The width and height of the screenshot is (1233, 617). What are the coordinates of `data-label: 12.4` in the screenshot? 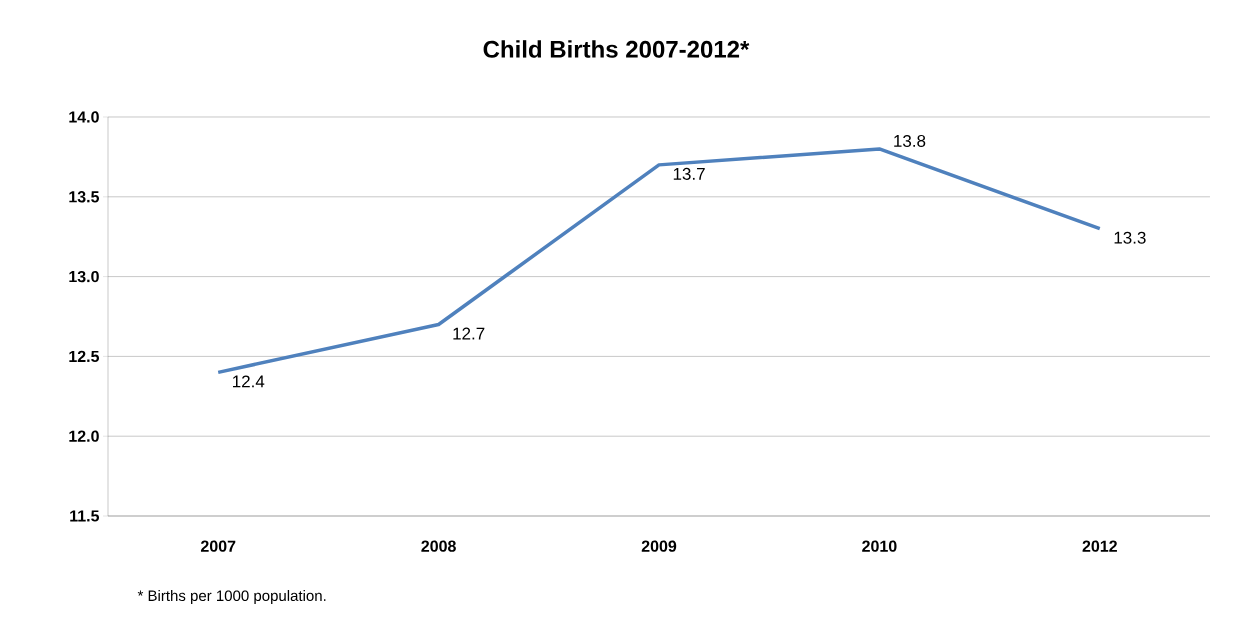 It's located at (249, 381).